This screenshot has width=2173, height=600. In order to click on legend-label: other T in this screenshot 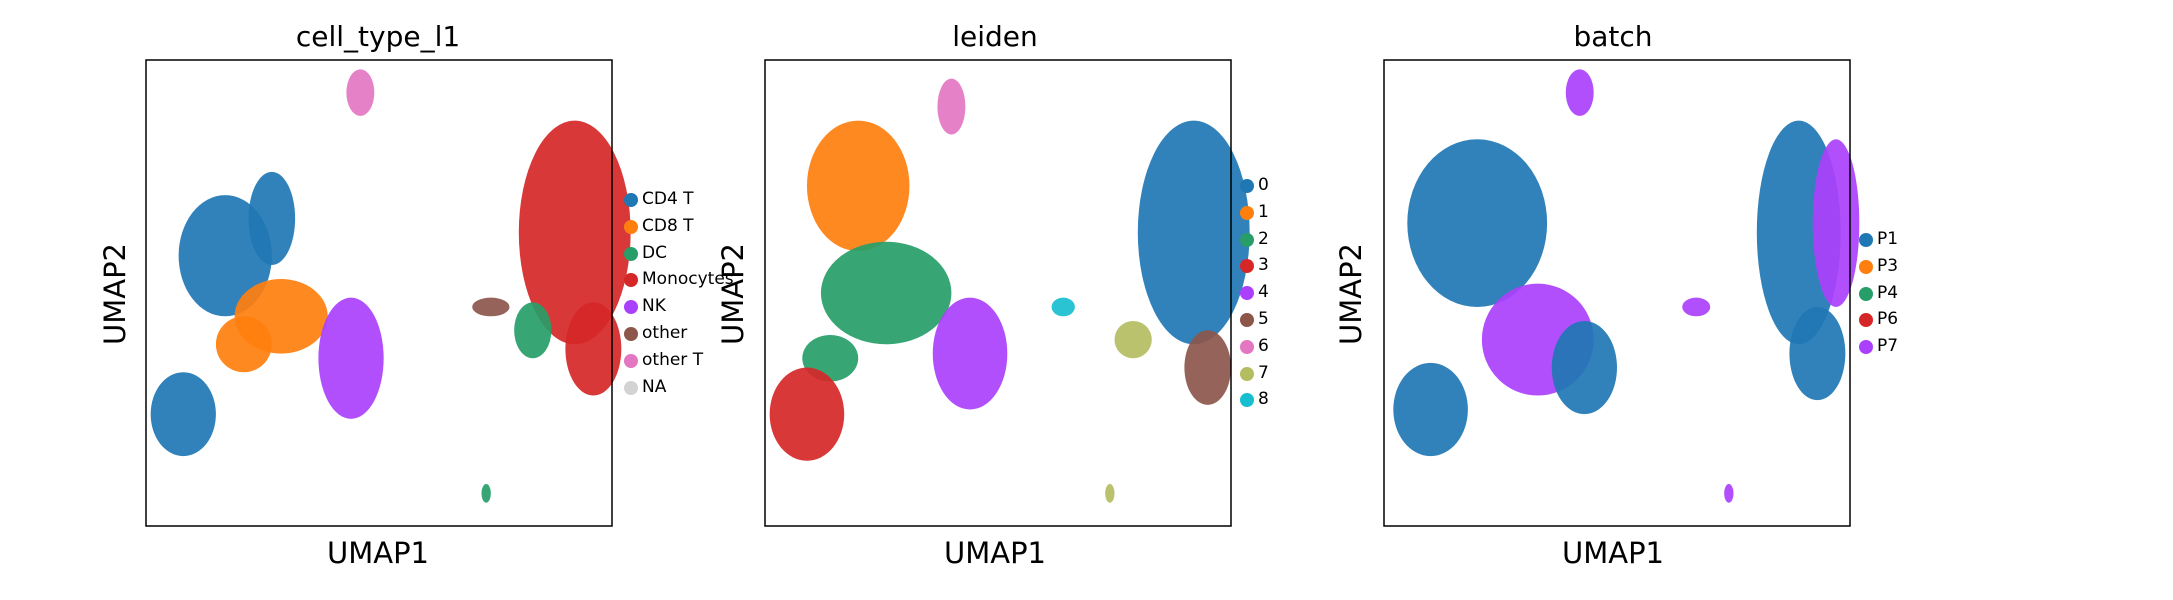, I will do `click(673, 359)`.